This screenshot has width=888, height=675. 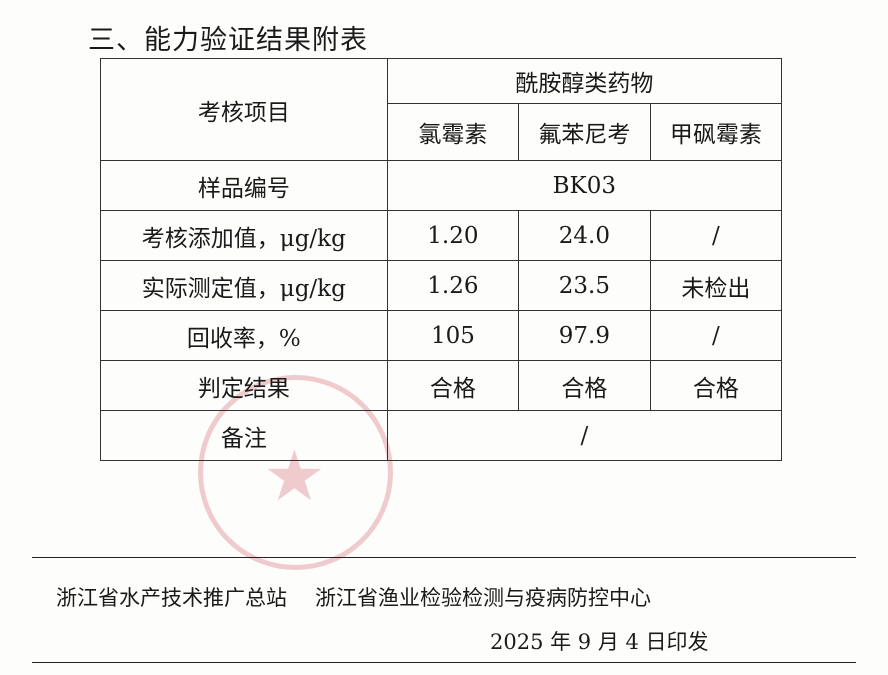 I want to click on row-label: 考核添加值，μg/kg, so click(x=244, y=235).